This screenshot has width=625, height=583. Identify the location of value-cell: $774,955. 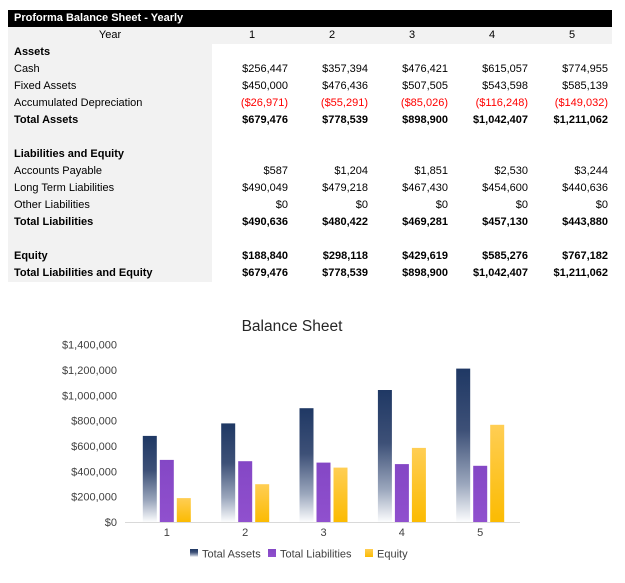
(572, 69).